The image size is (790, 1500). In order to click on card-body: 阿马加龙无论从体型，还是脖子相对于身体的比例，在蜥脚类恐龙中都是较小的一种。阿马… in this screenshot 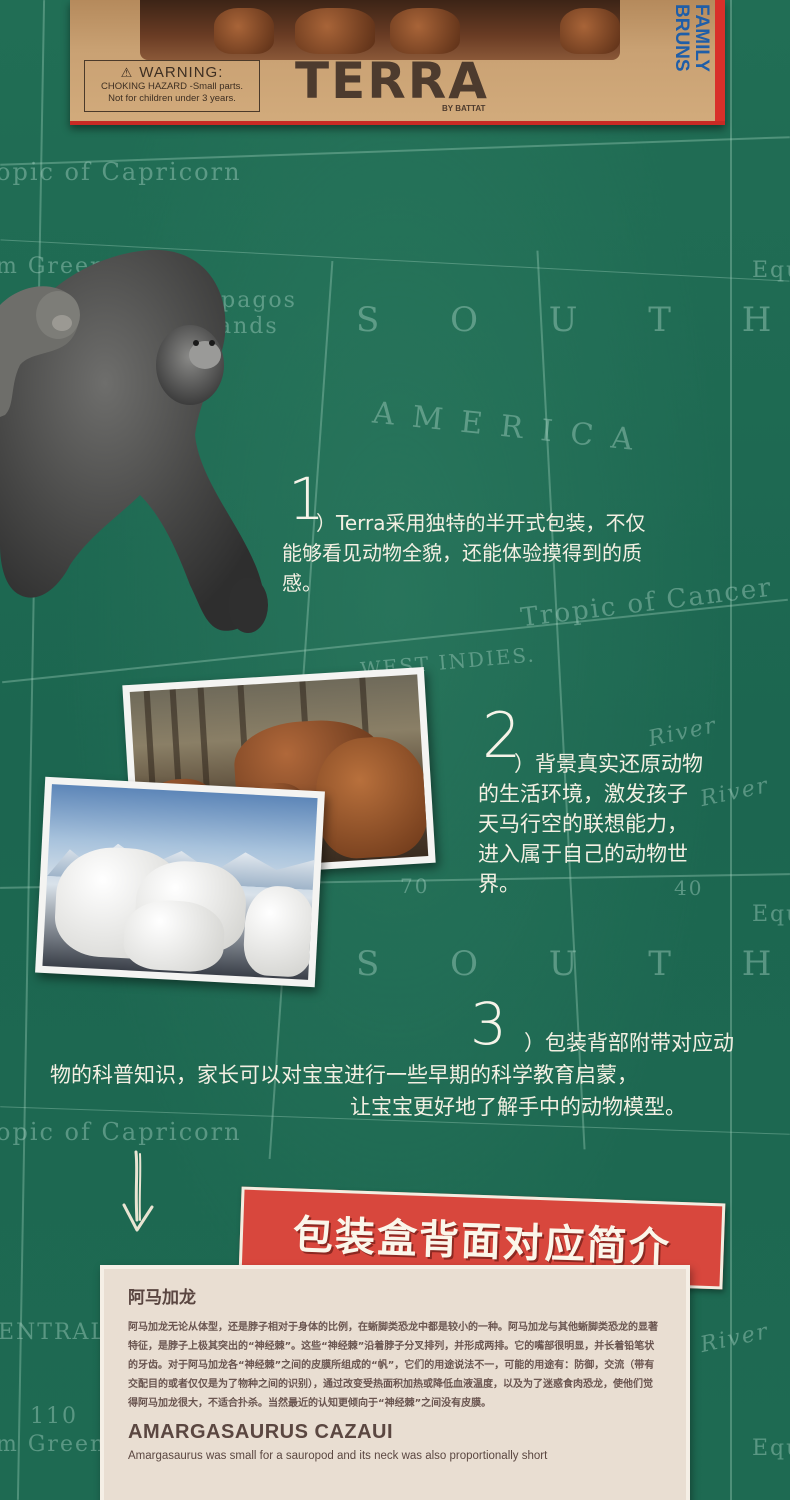, I will do `click(393, 1365)`.